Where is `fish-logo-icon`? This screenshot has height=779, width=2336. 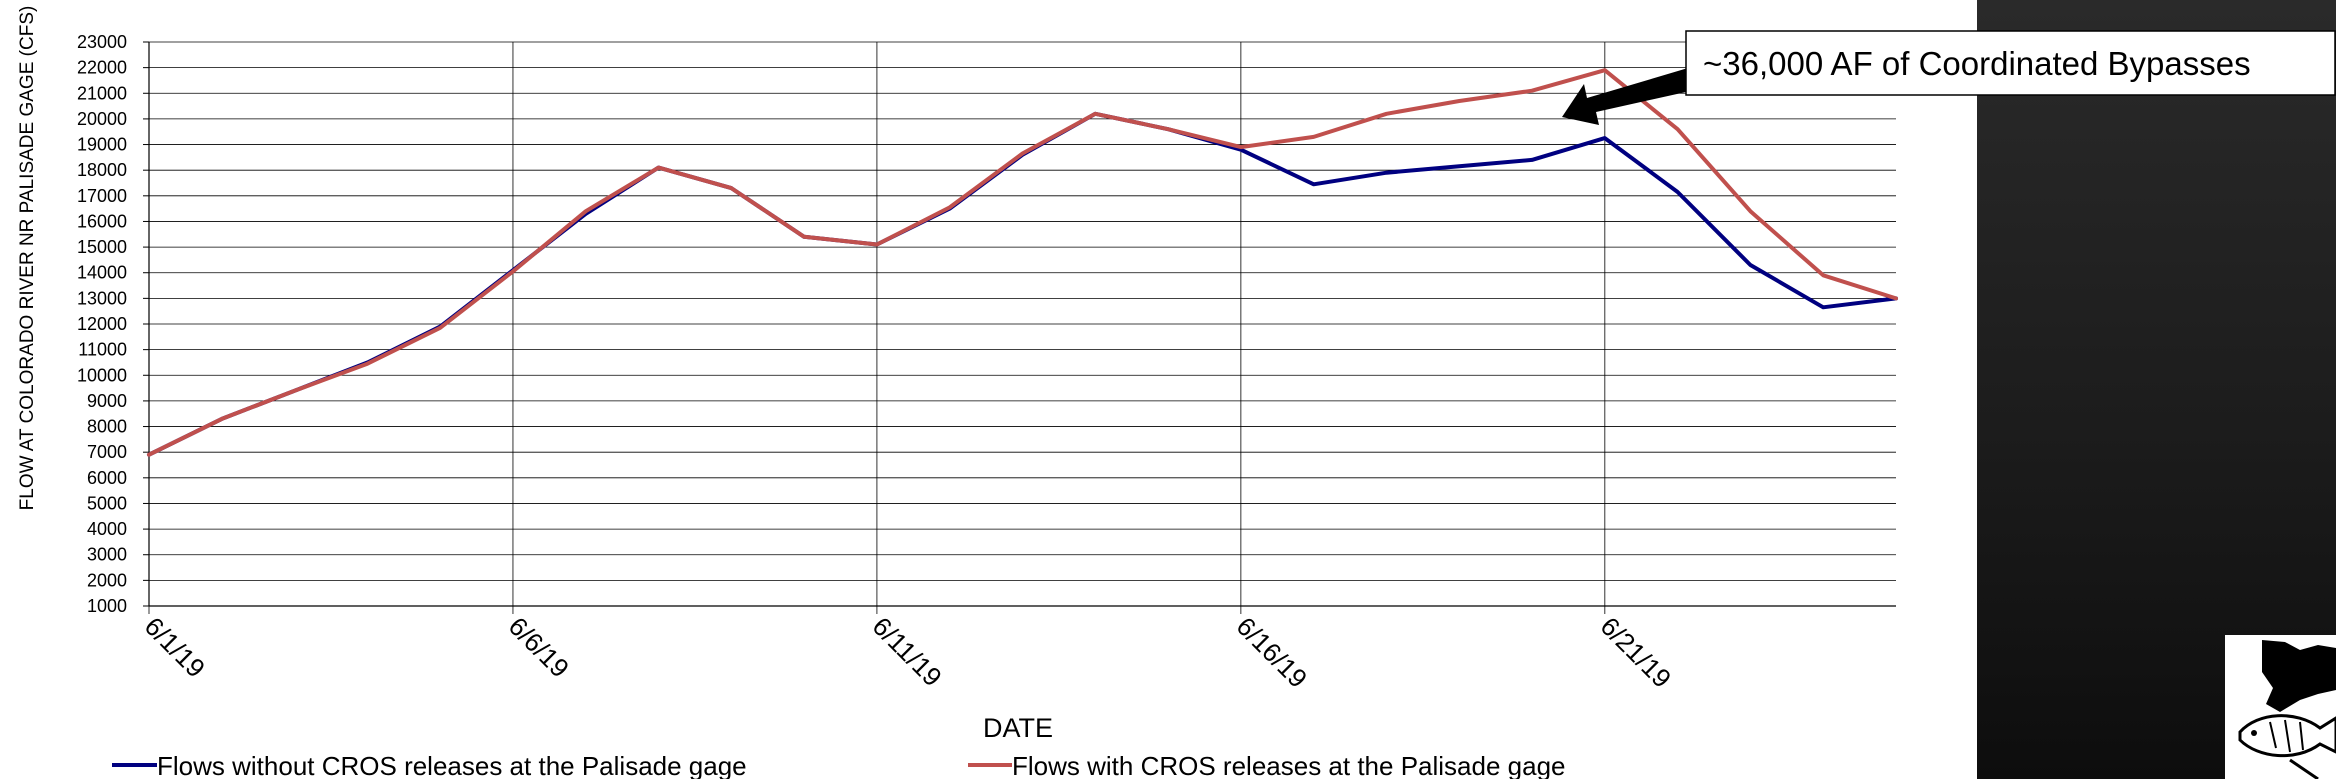
fish-logo-icon is located at coordinates (2280, 707).